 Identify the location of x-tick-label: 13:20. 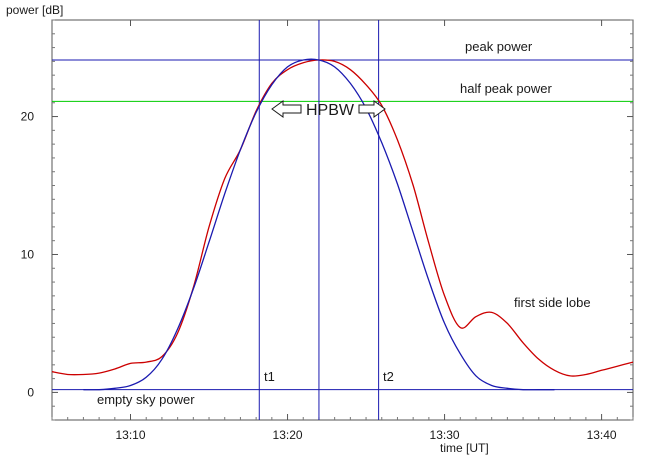
(288, 435).